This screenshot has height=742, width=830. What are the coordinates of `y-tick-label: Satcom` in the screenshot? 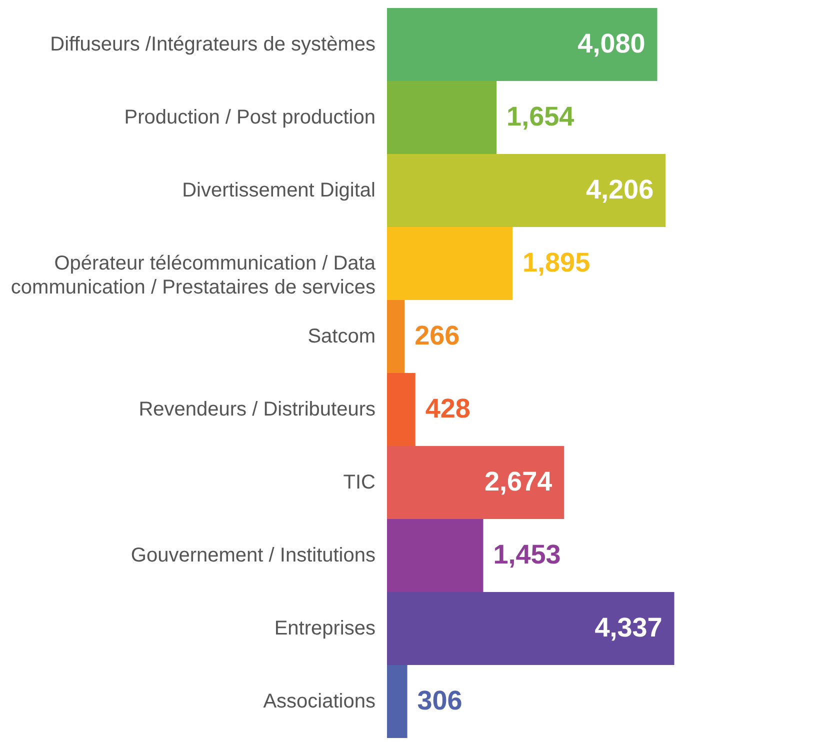 It's located at (342, 337).